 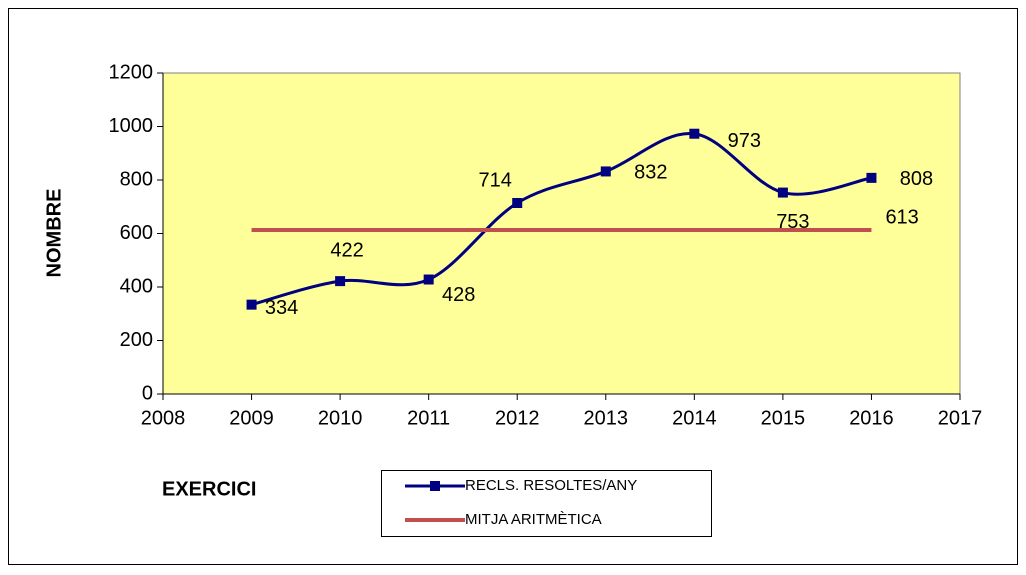 I want to click on x-tick-label: 2016, so click(x=871, y=418).